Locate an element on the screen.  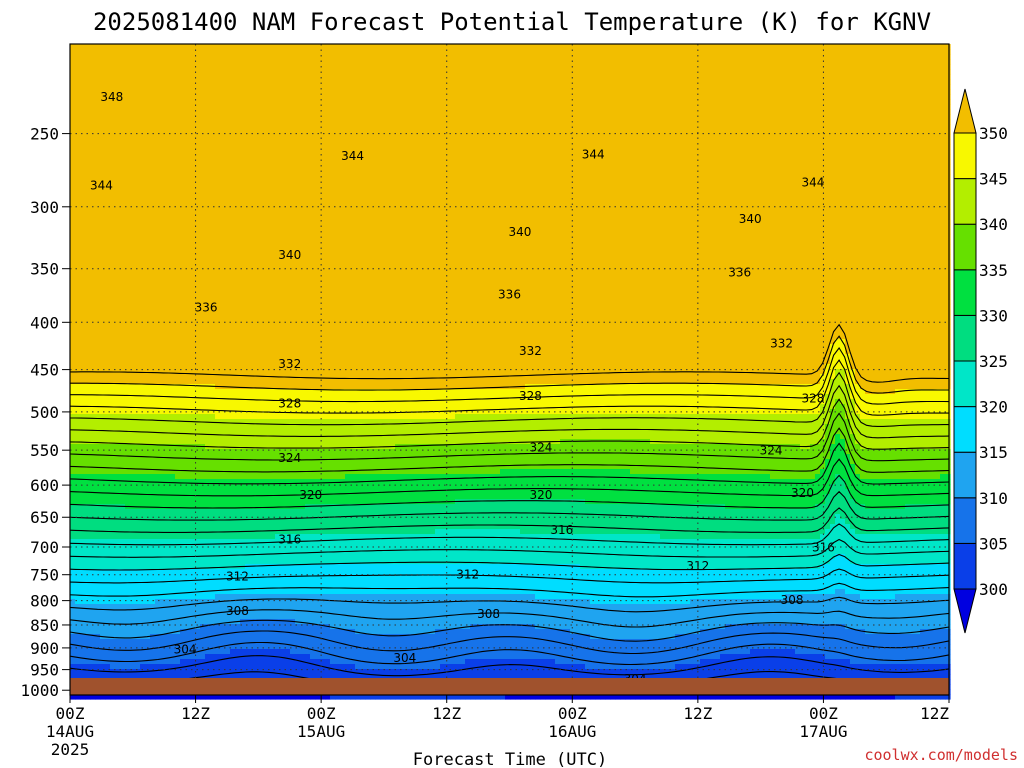
ground-bar is located at coordinates (509, 686).